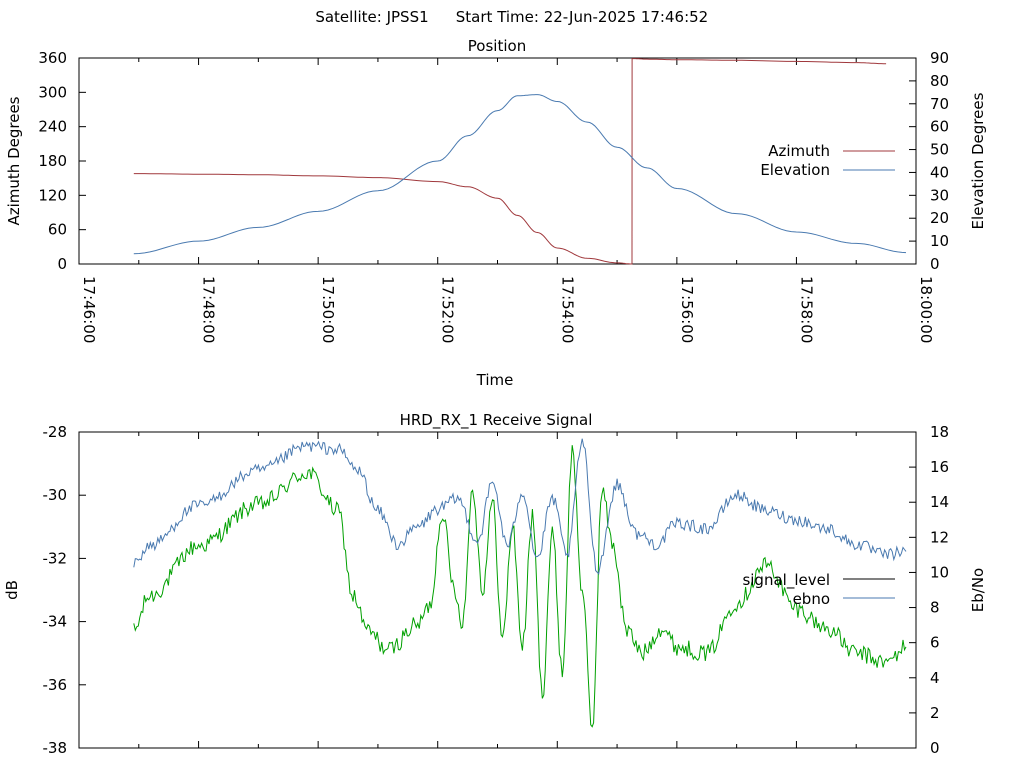  What do you see at coordinates (12, 590) in the screenshot?
I see `receive-ylabel: dB` at bounding box center [12, 590].